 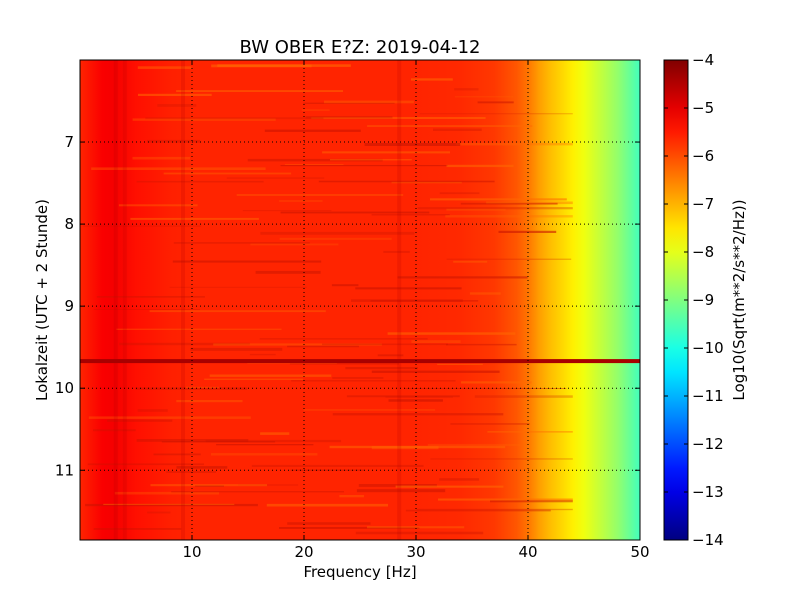 I want to click on colorbar-tick-label: −7, so click(x=703, y=204).